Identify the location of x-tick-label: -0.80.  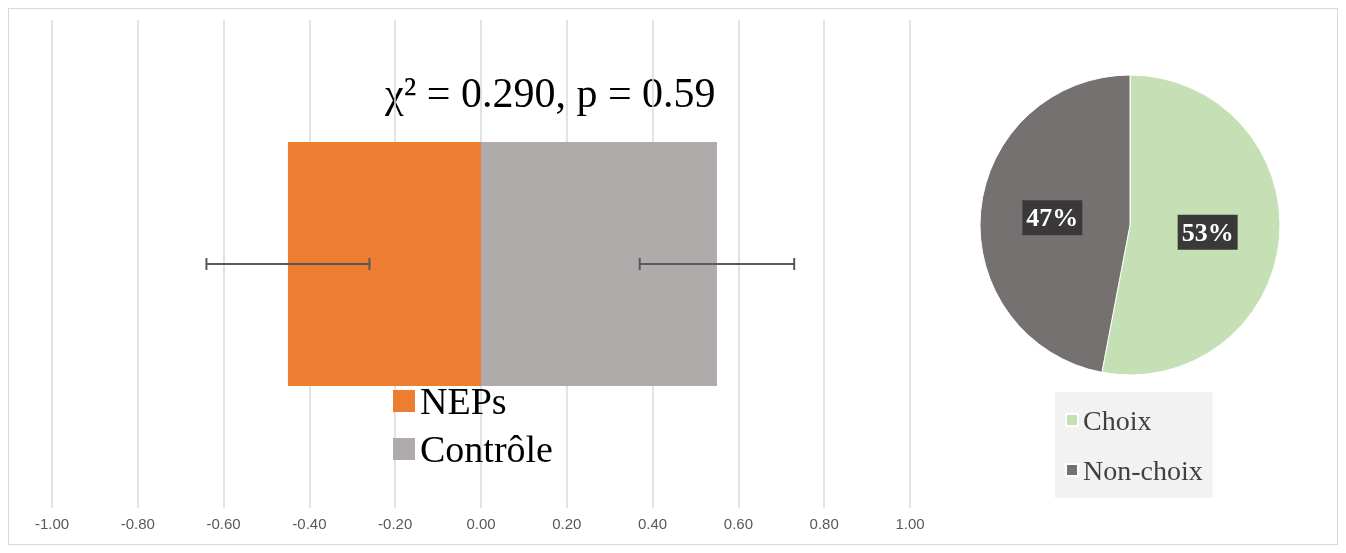
(137, 523).